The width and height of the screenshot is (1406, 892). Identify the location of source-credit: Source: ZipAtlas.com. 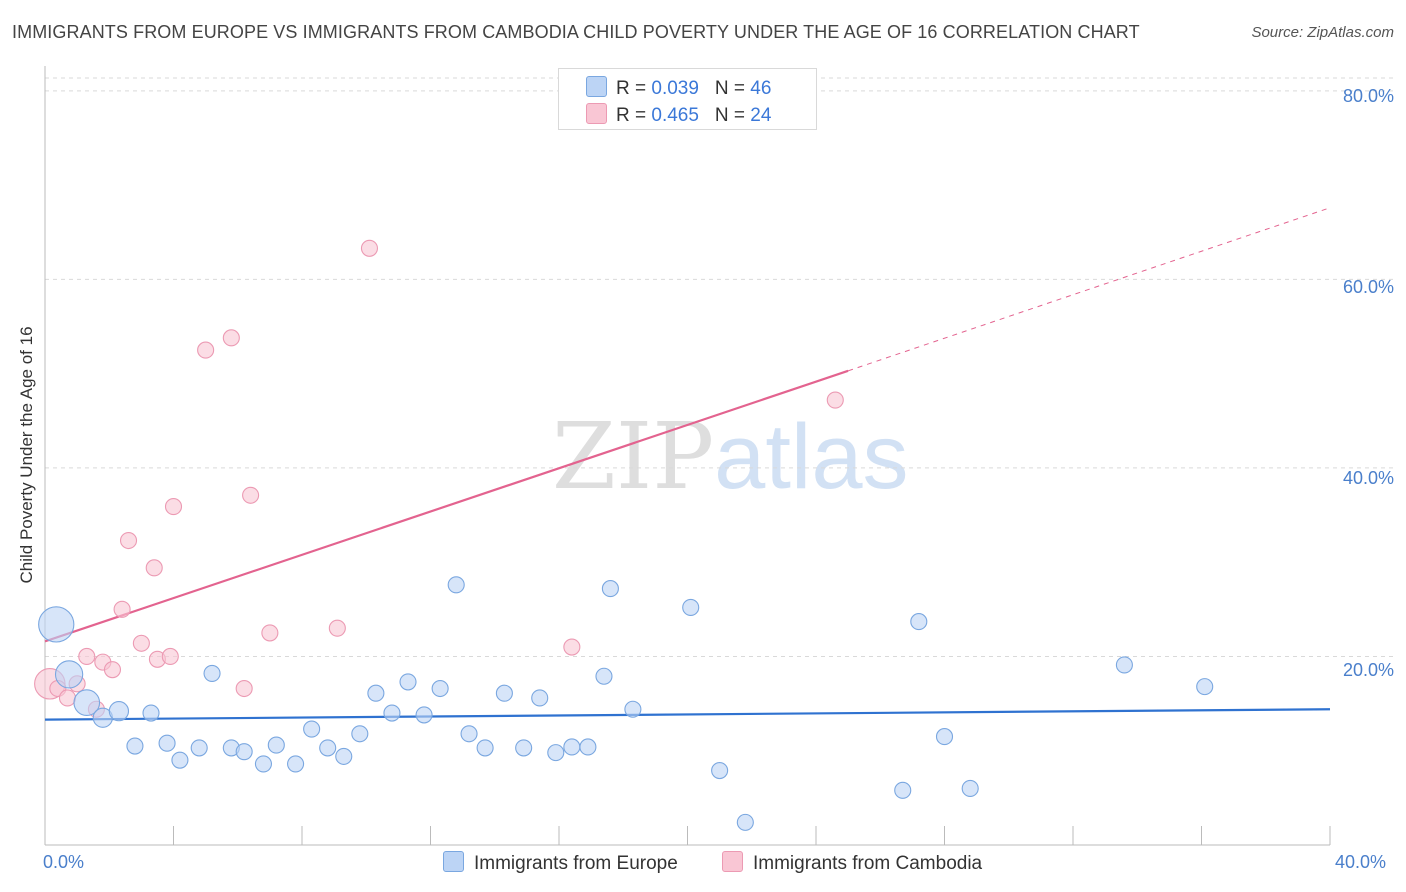
(1322, 32).